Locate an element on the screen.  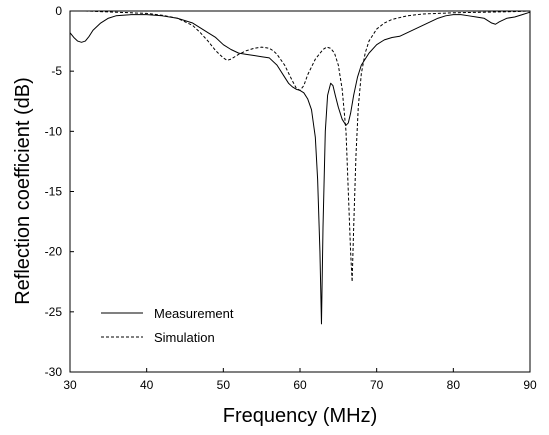
y-tick-label: -30 is located at coordinates (54, 372).